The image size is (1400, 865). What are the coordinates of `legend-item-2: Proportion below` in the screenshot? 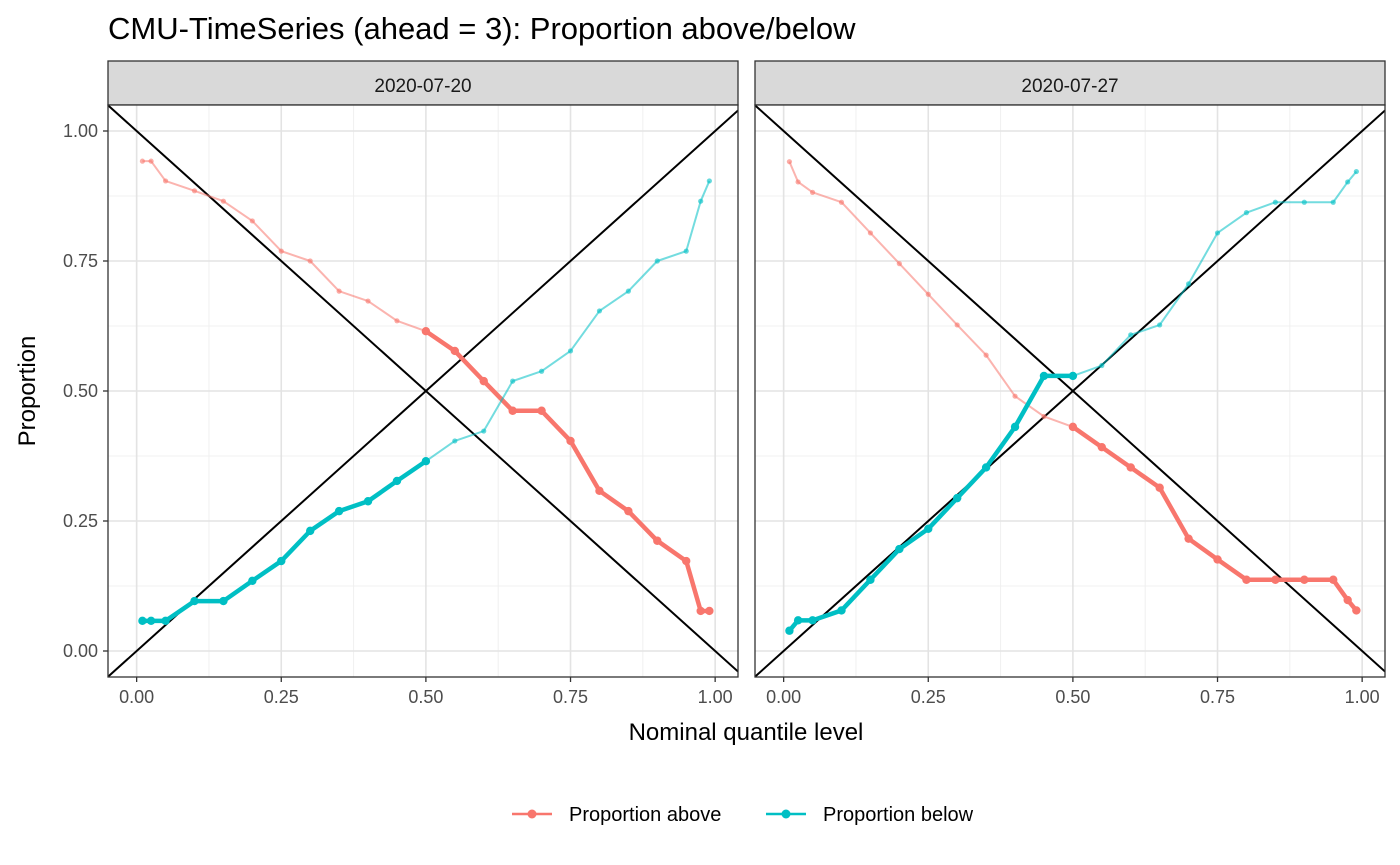 It's located at (870, 815).